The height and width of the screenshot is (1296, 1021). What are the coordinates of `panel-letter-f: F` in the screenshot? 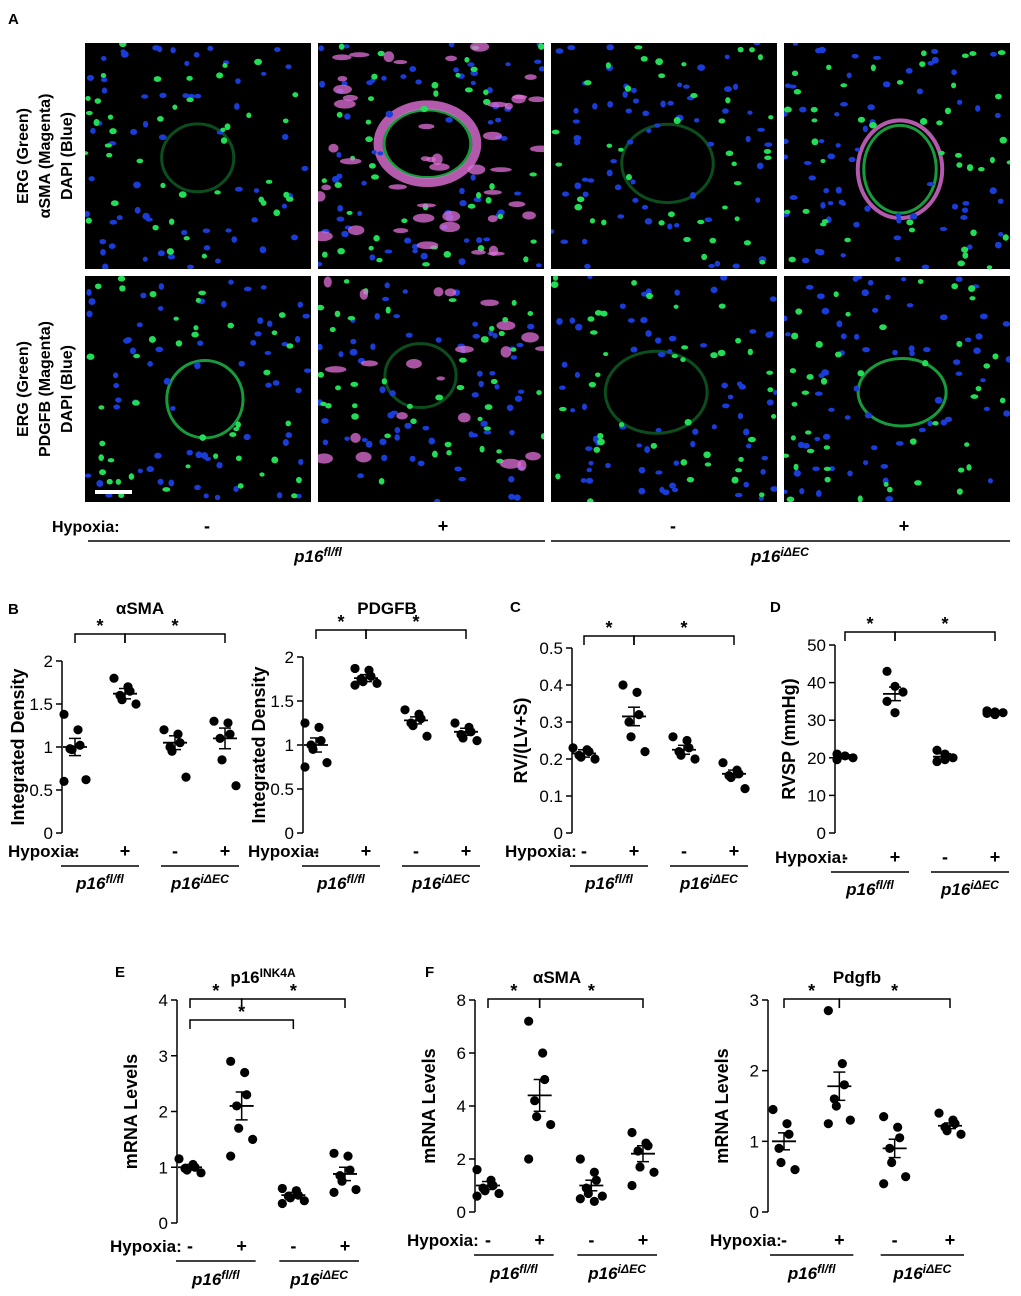 It's located at (429, 972).